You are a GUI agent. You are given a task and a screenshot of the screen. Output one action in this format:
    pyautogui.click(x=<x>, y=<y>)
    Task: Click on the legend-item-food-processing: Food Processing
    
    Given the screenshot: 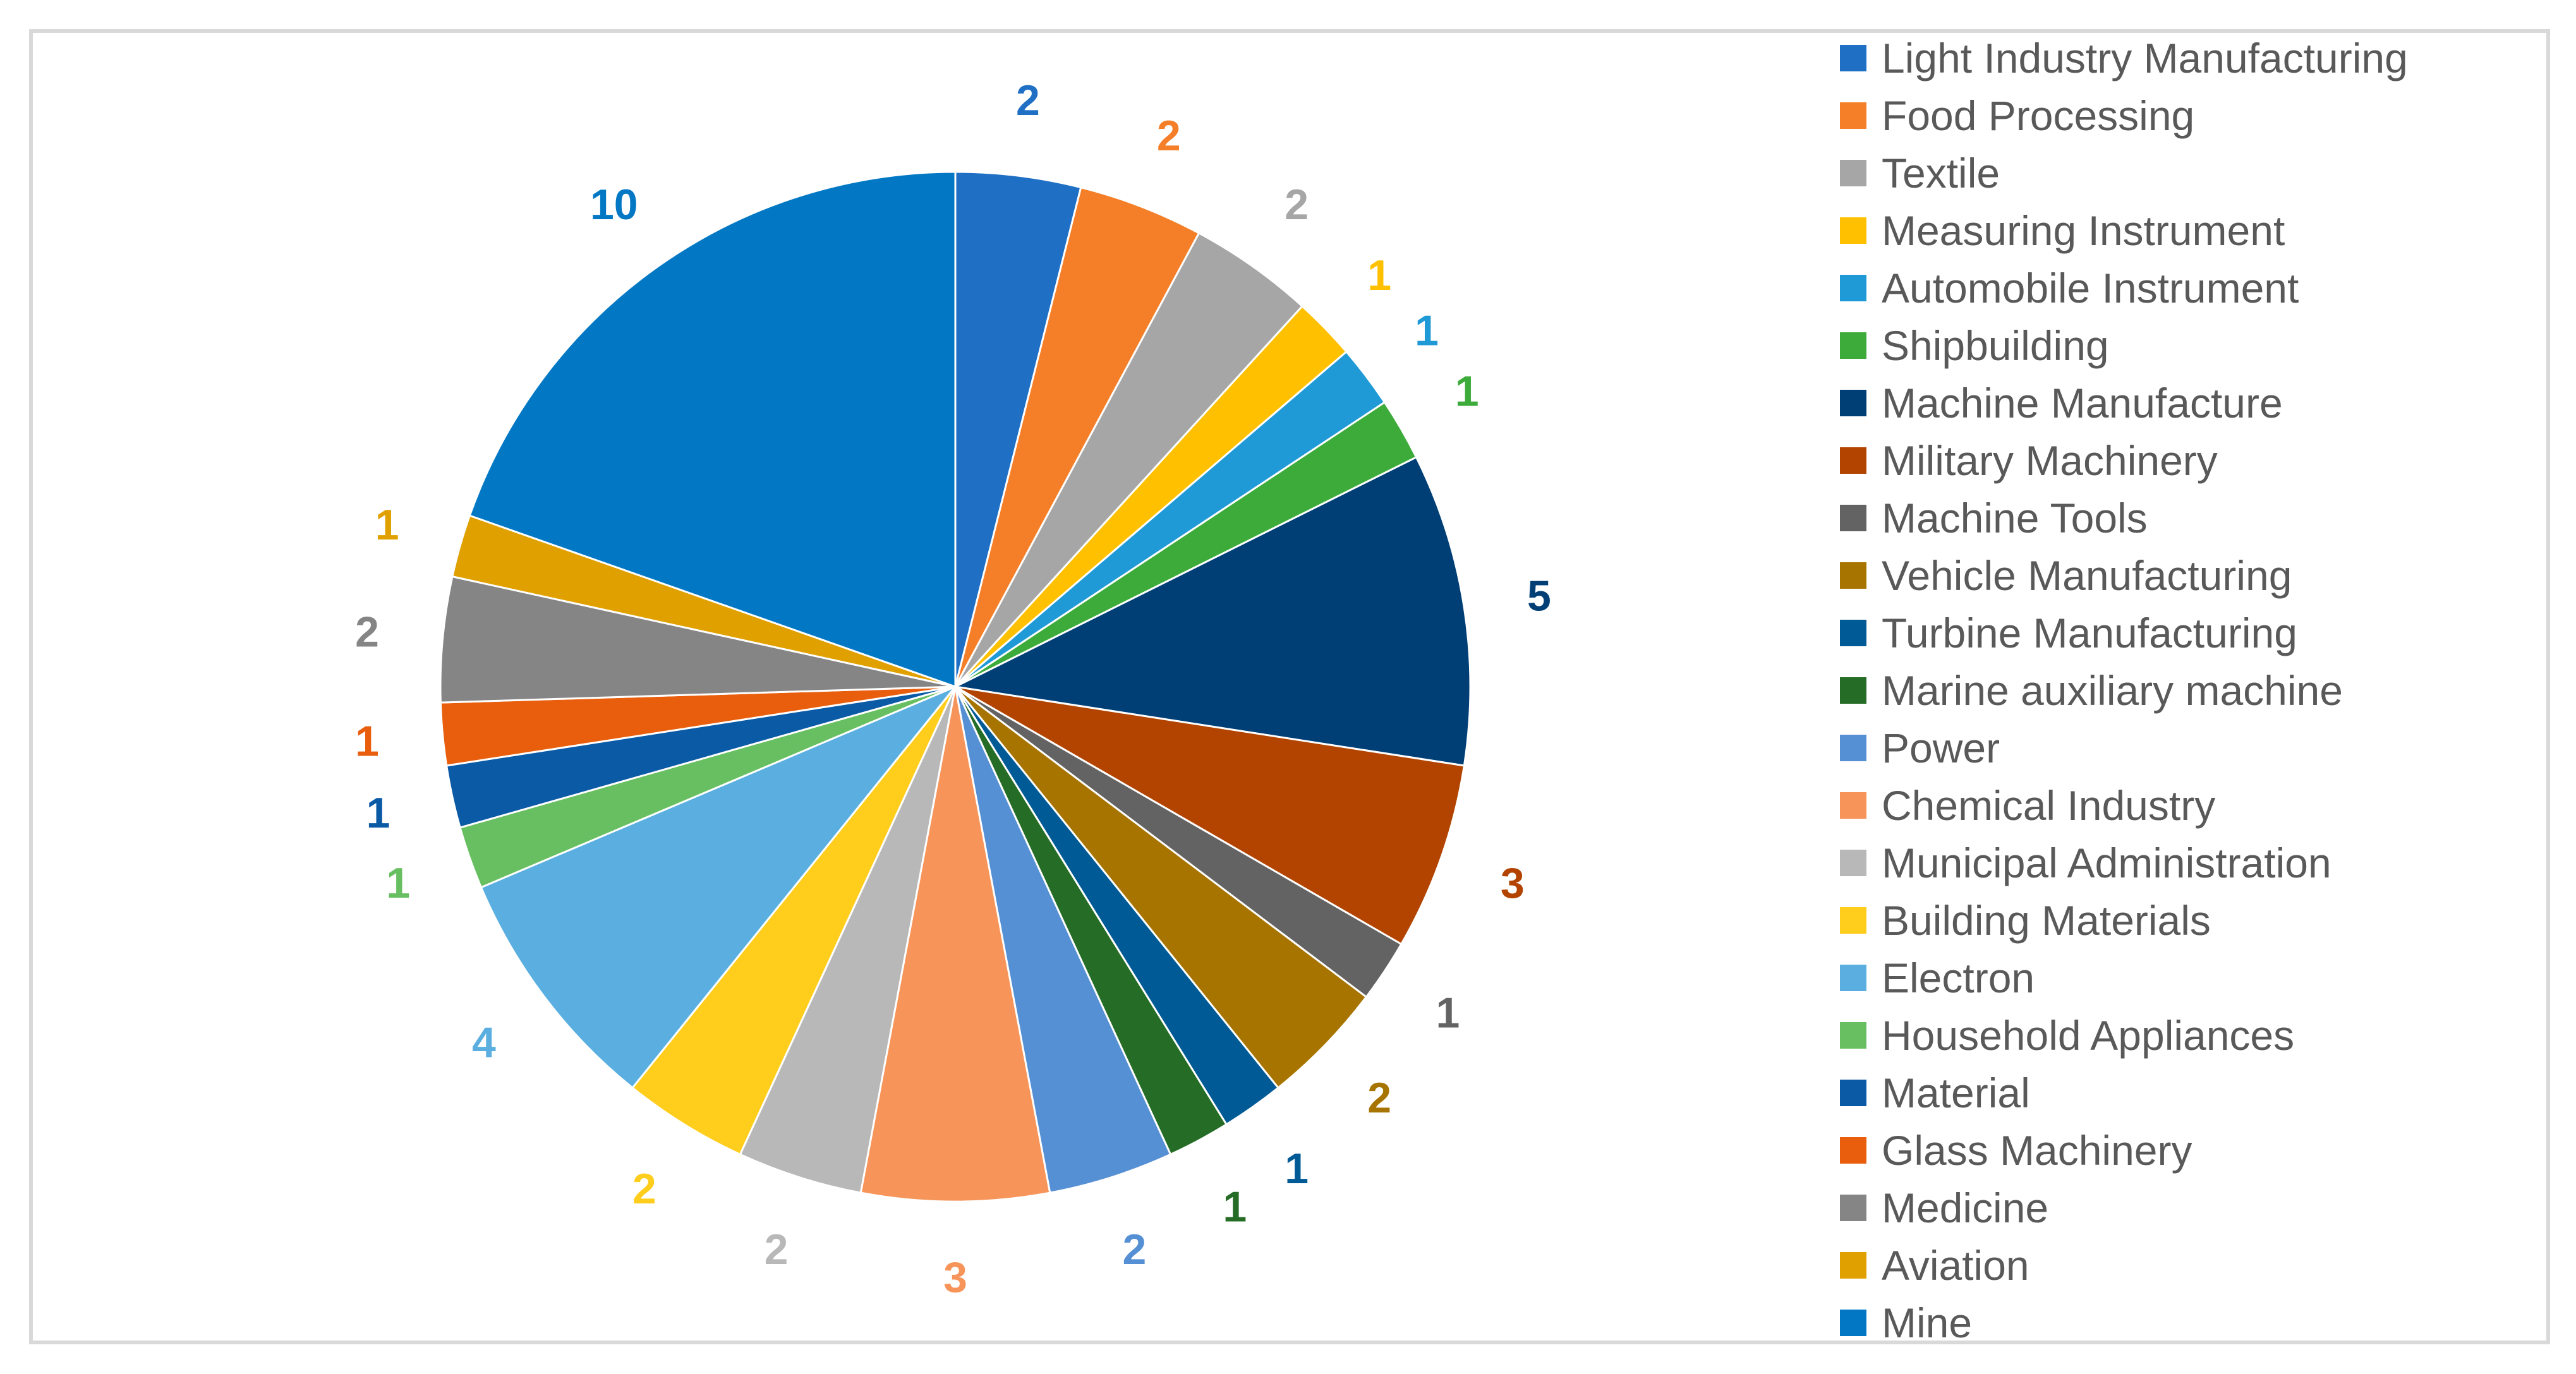 What is the action you would take?
    pyautogui.click(x=2190, y=115)
    